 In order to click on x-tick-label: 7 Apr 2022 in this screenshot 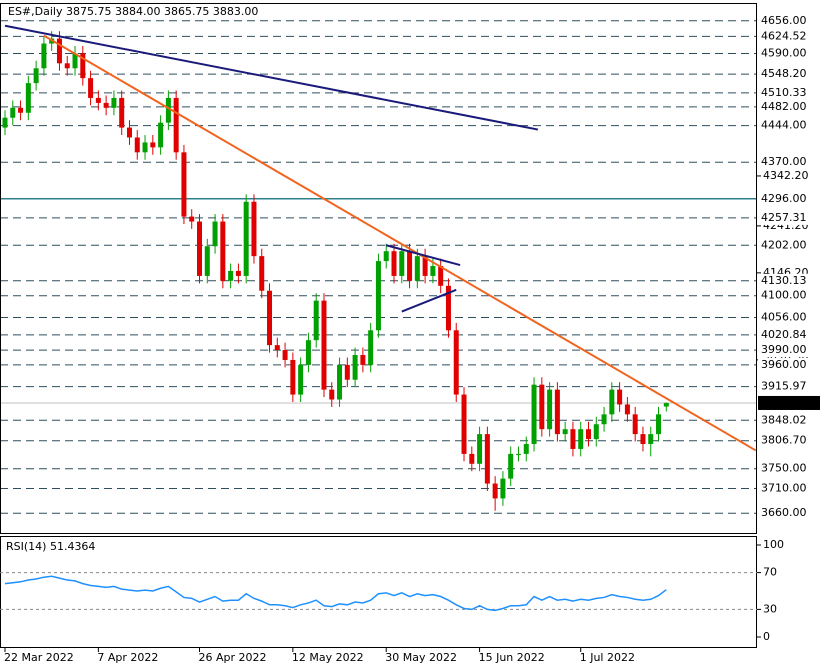, I will do `click(127, 657)`.